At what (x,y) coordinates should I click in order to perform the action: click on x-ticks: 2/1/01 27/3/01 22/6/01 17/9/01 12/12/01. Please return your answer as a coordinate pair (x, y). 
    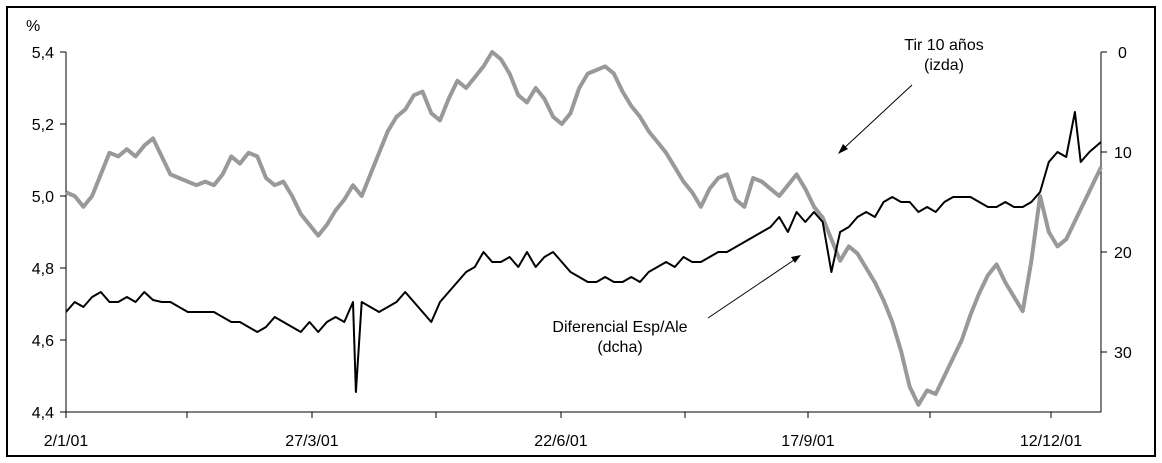
    Looking at the image, I should click on (563, 431).